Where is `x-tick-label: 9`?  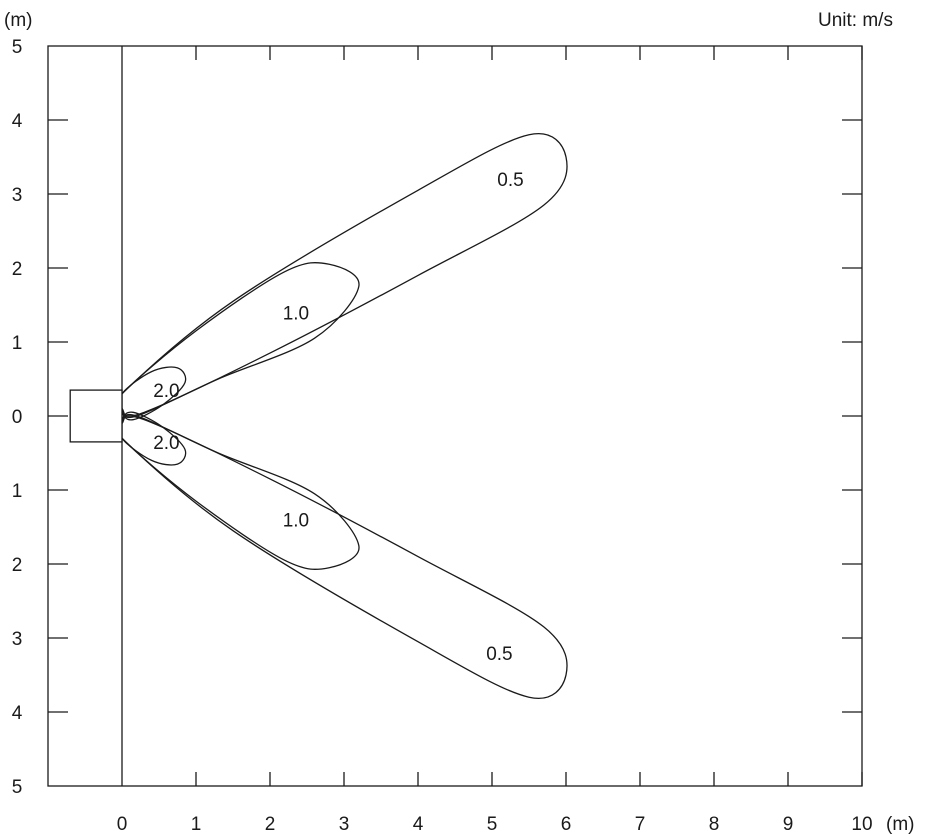
x-tick-label: 9 is located at coordinates (788, 824).